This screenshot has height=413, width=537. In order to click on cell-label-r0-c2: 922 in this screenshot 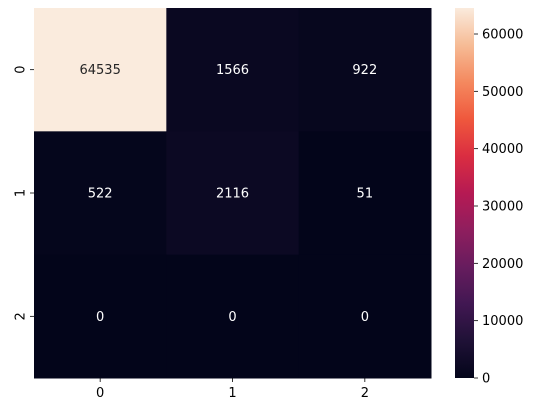, I will do `click(364, 70)`.